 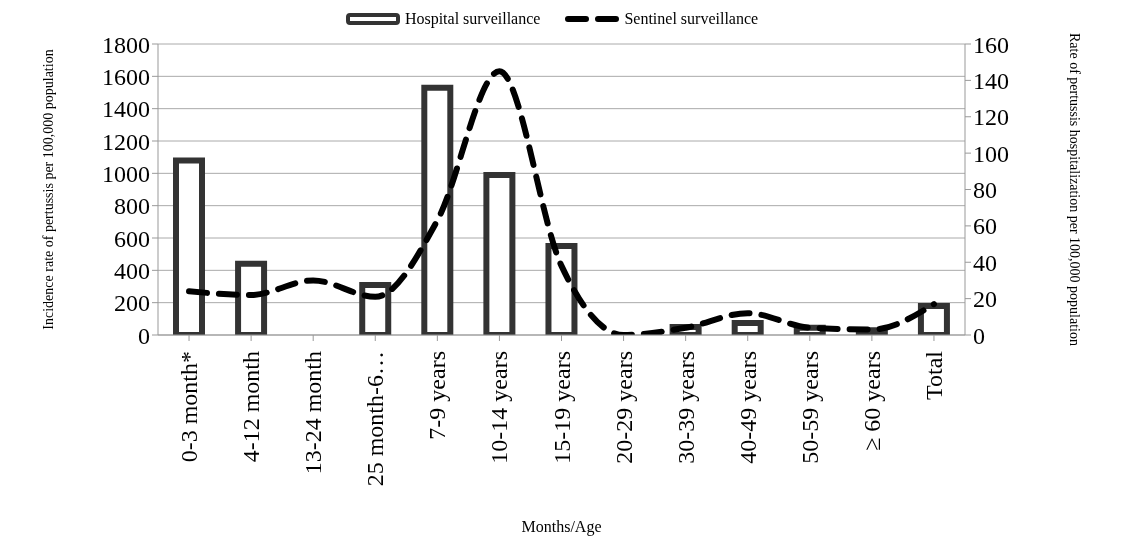 I want to click on y-tick-label: 1400, so click(x=126, y=109).